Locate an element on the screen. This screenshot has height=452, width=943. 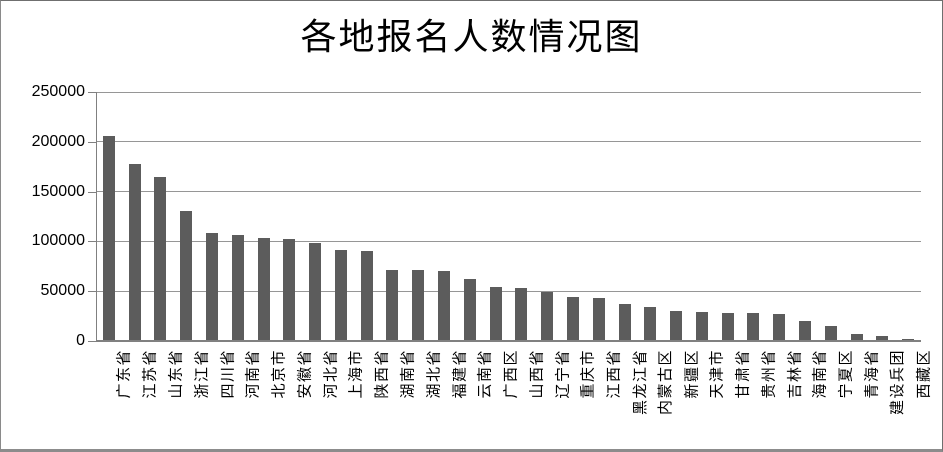
x-axis-label: 浙江省 is located at coordinates (202, 374).